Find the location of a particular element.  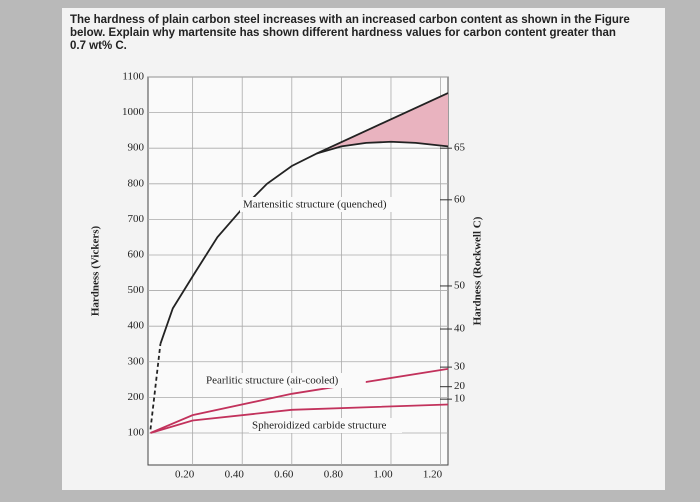

y-tick-label: 400 is located at coordinates (136, 326).